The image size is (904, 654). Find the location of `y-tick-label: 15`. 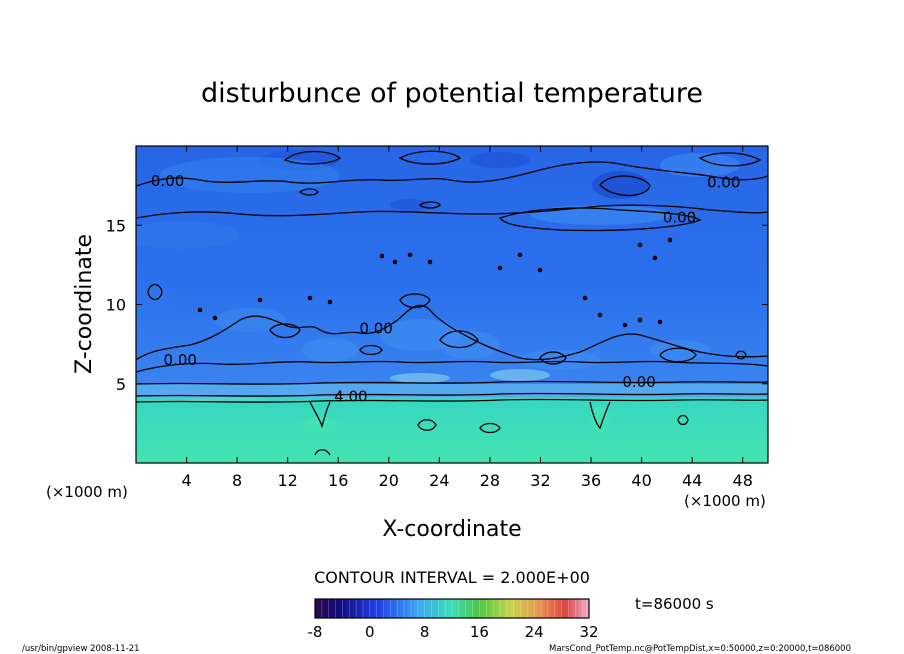

y-tick-label: 15 is located at coordinates (116, 225).